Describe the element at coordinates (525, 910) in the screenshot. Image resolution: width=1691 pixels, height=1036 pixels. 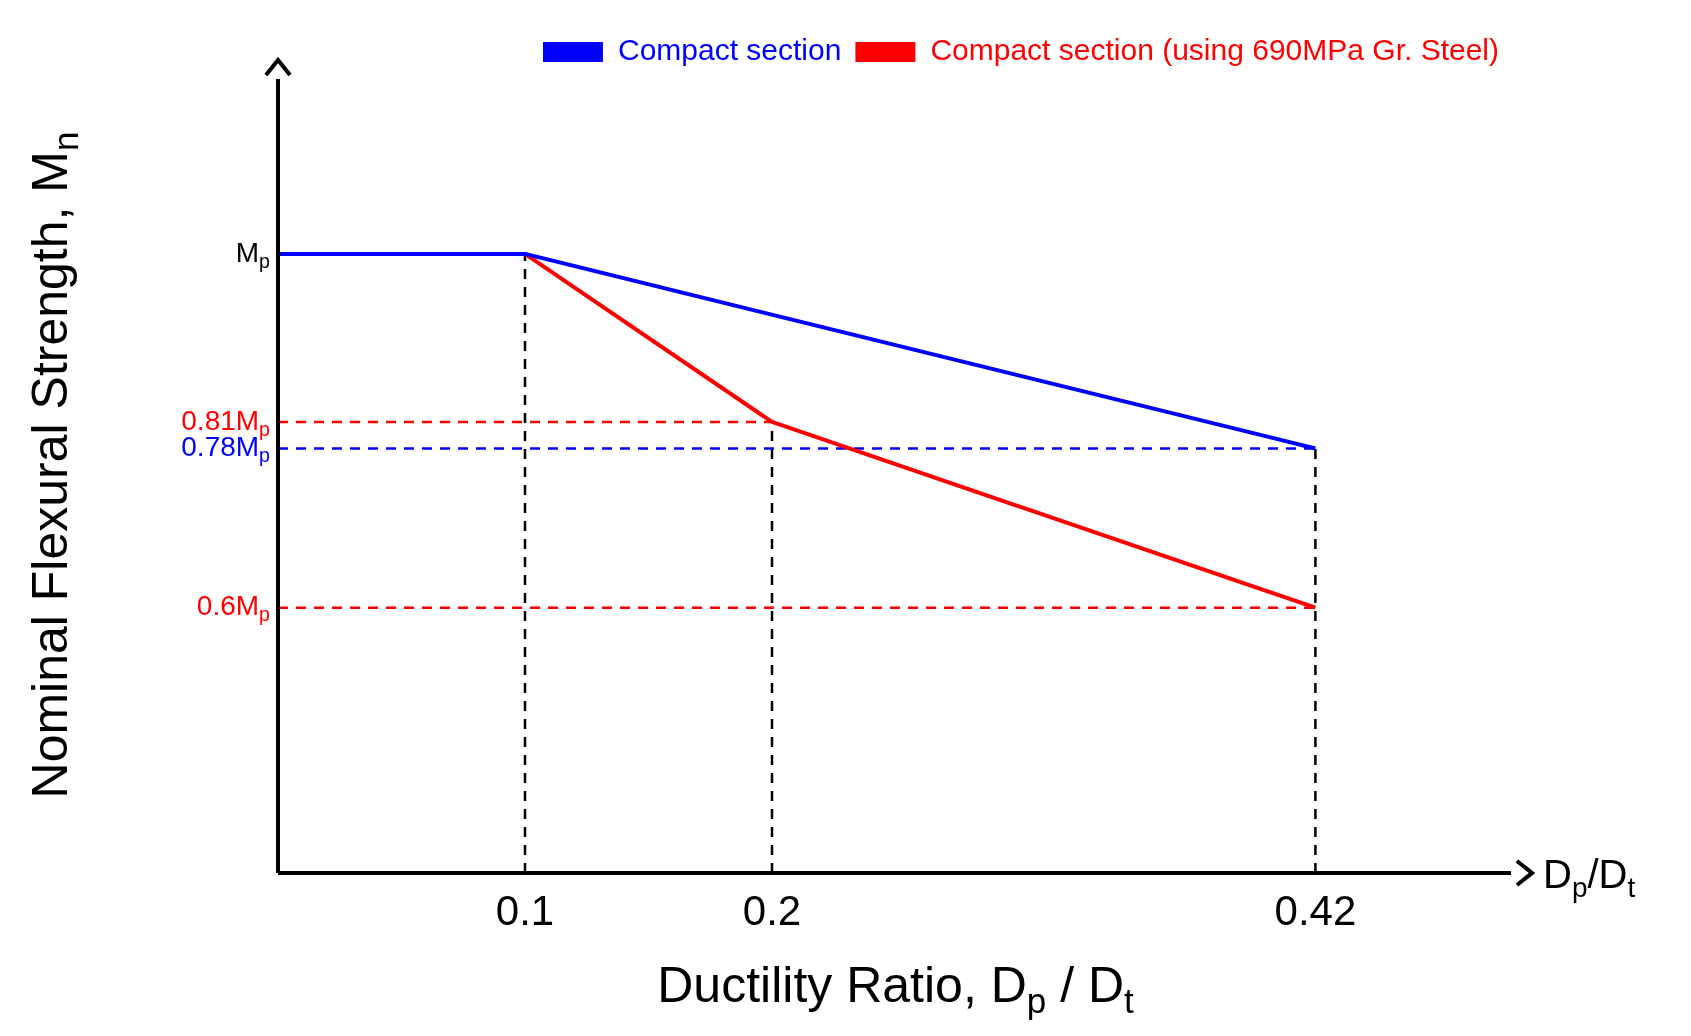
I see `x-tick-label: 0.1` at that location.